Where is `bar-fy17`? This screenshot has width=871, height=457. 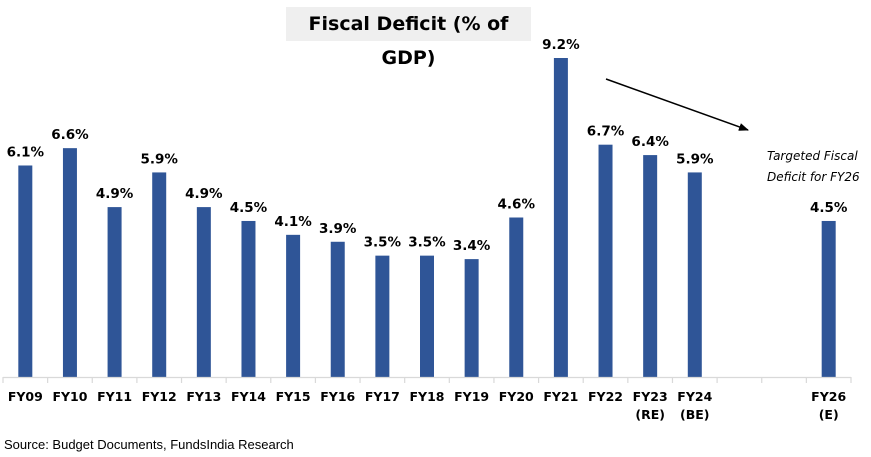
bar-fy17 is located at coordinates (382, 316).